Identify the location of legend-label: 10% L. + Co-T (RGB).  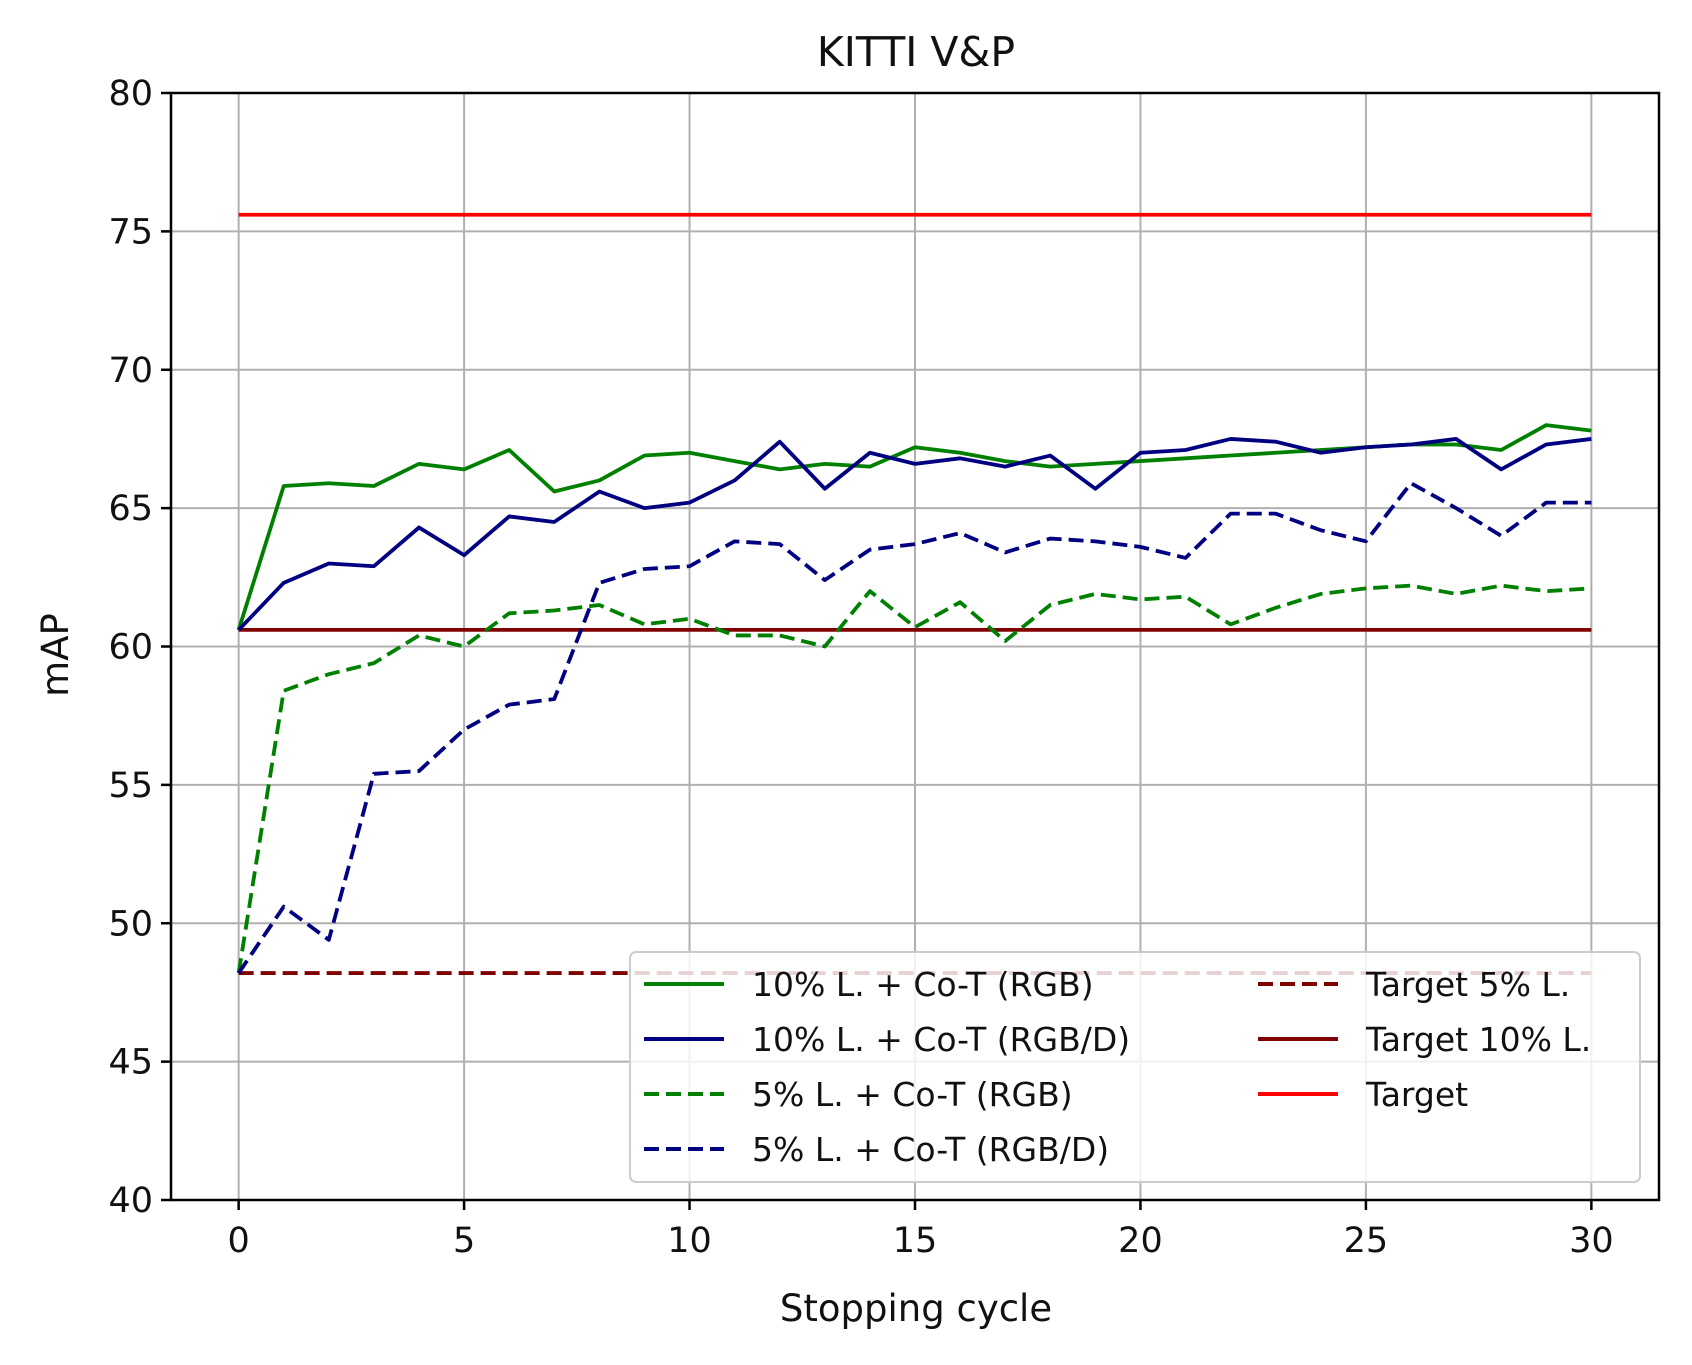
(923, 984).